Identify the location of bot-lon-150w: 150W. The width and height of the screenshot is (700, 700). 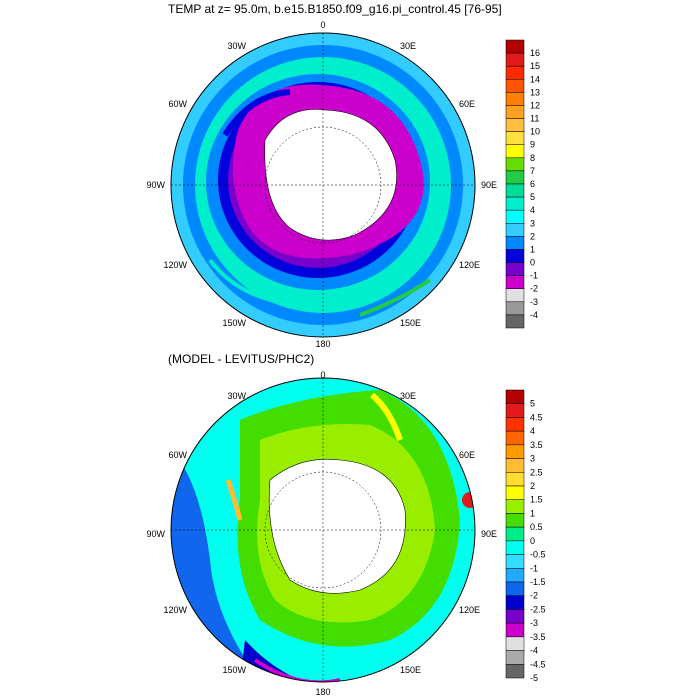
(234, 670).